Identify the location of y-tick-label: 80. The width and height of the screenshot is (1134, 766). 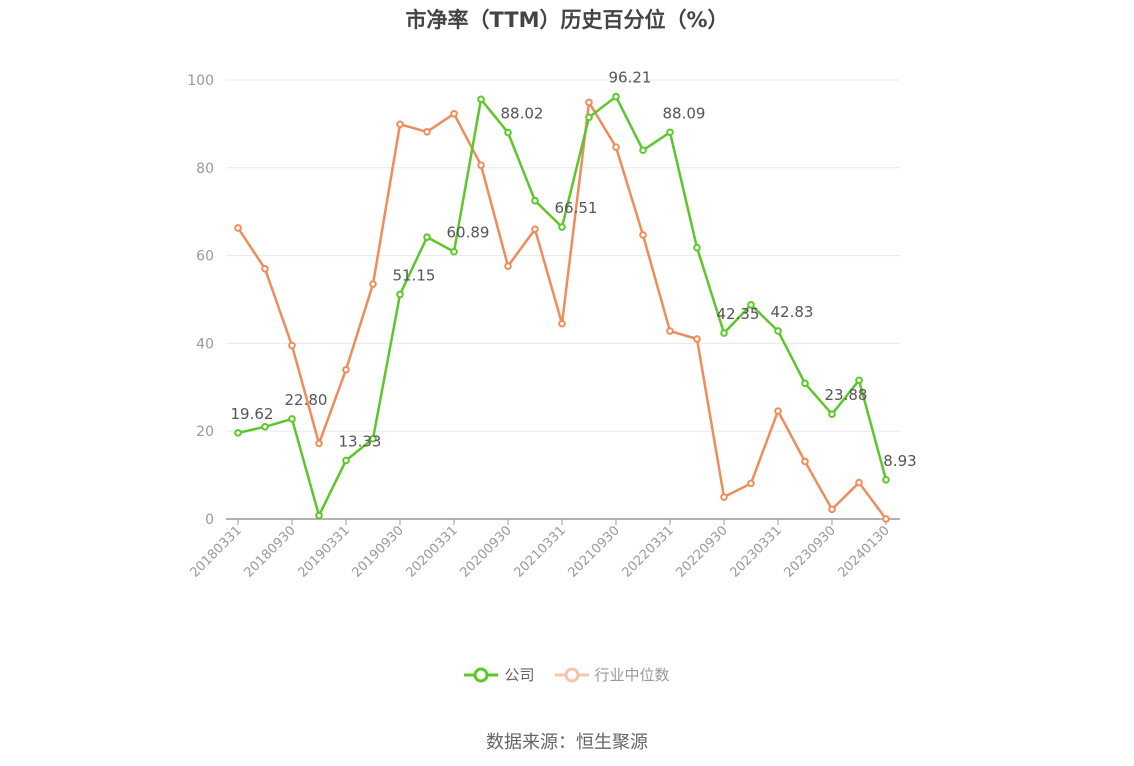
(205, 169).